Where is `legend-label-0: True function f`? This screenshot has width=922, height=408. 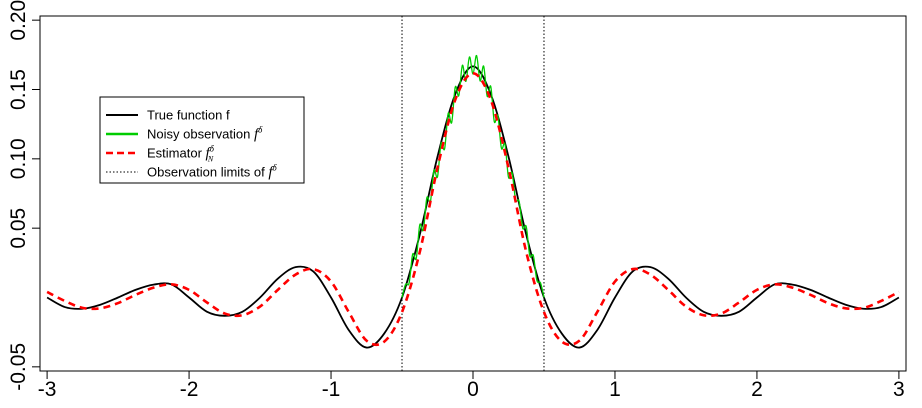
legend-label-0: True function f is located at coordinates (188, 115).